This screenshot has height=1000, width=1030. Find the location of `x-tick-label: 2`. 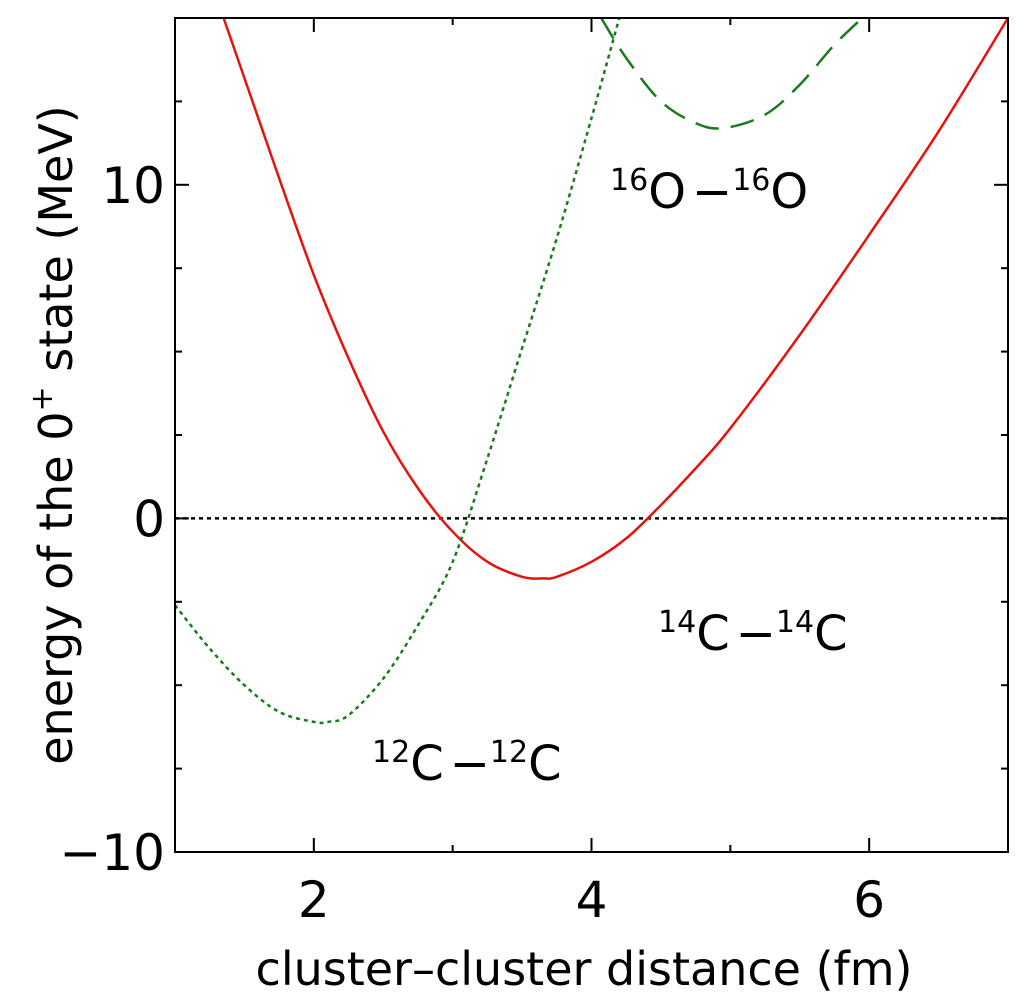

x-tick-label: 2 is located at coordinates (314, 900).